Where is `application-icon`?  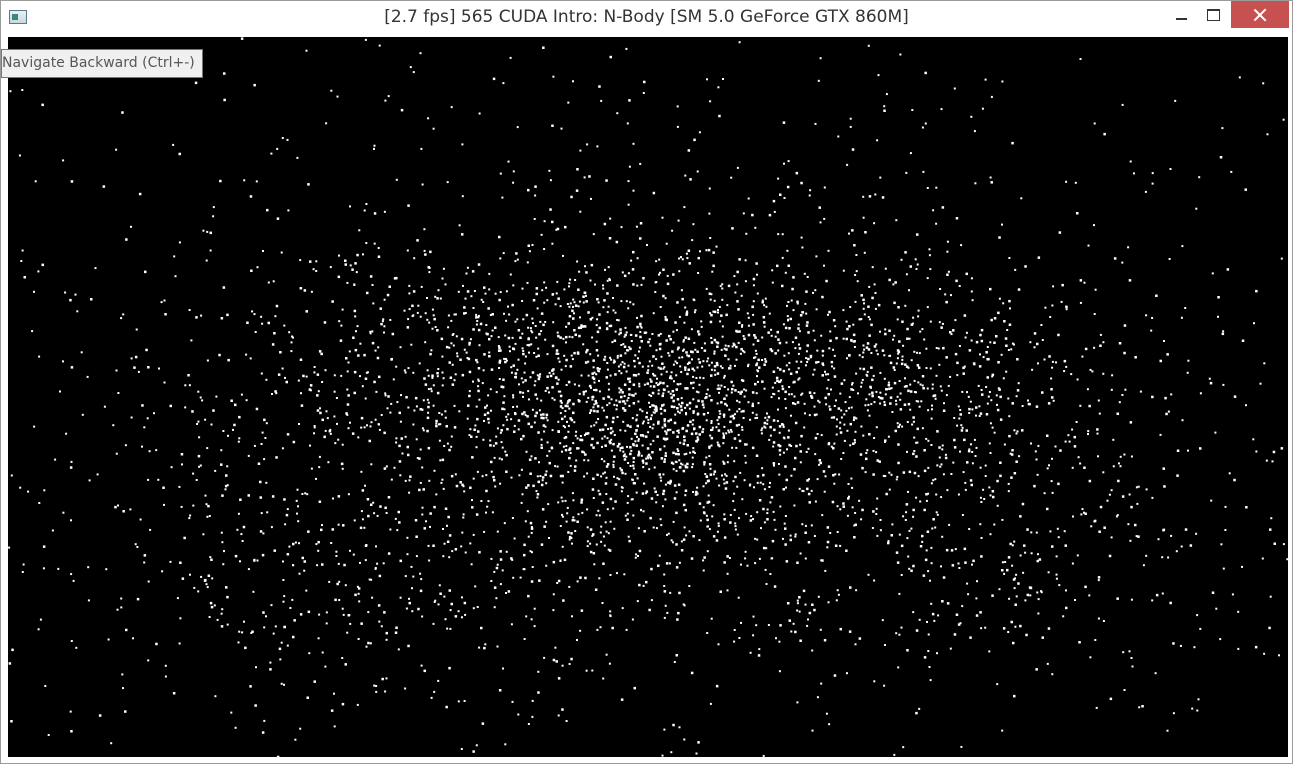
application-icon is located at coordinates (18, 17).